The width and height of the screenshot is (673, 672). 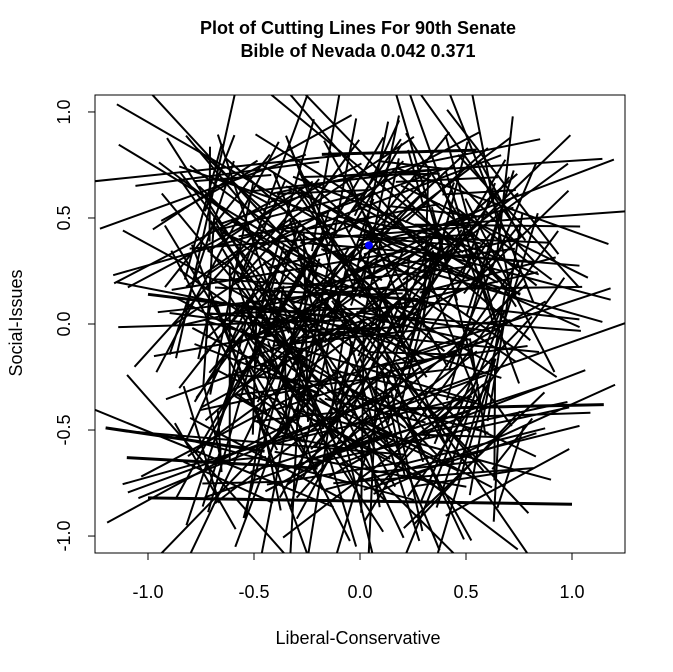 What do you see at coordinates (64, 430) in the screenshot?
I see `y-tick-label: -0.5` at bounding box center [64, 430].